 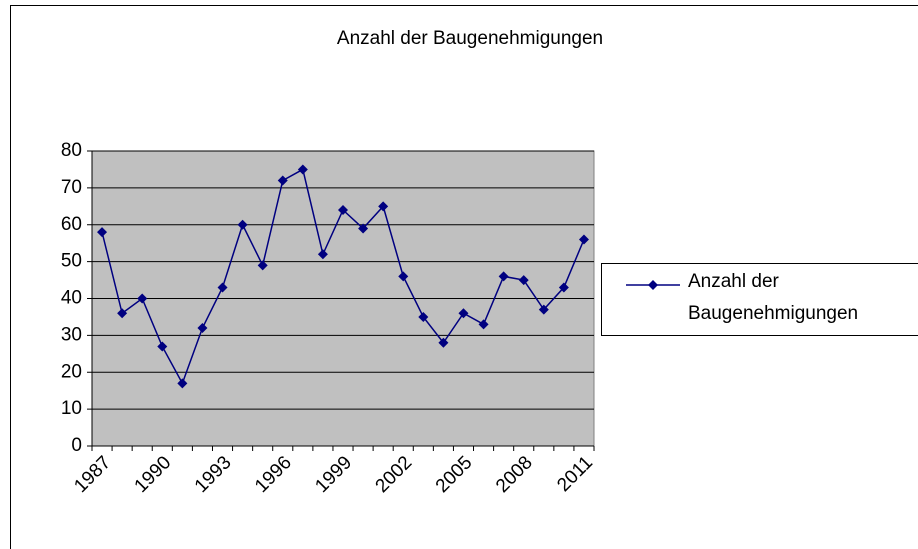 What do you see at coordinates (71, 187) in the screenshot?
I see `y-tick-label: 70` at bounding box center [71, 187].